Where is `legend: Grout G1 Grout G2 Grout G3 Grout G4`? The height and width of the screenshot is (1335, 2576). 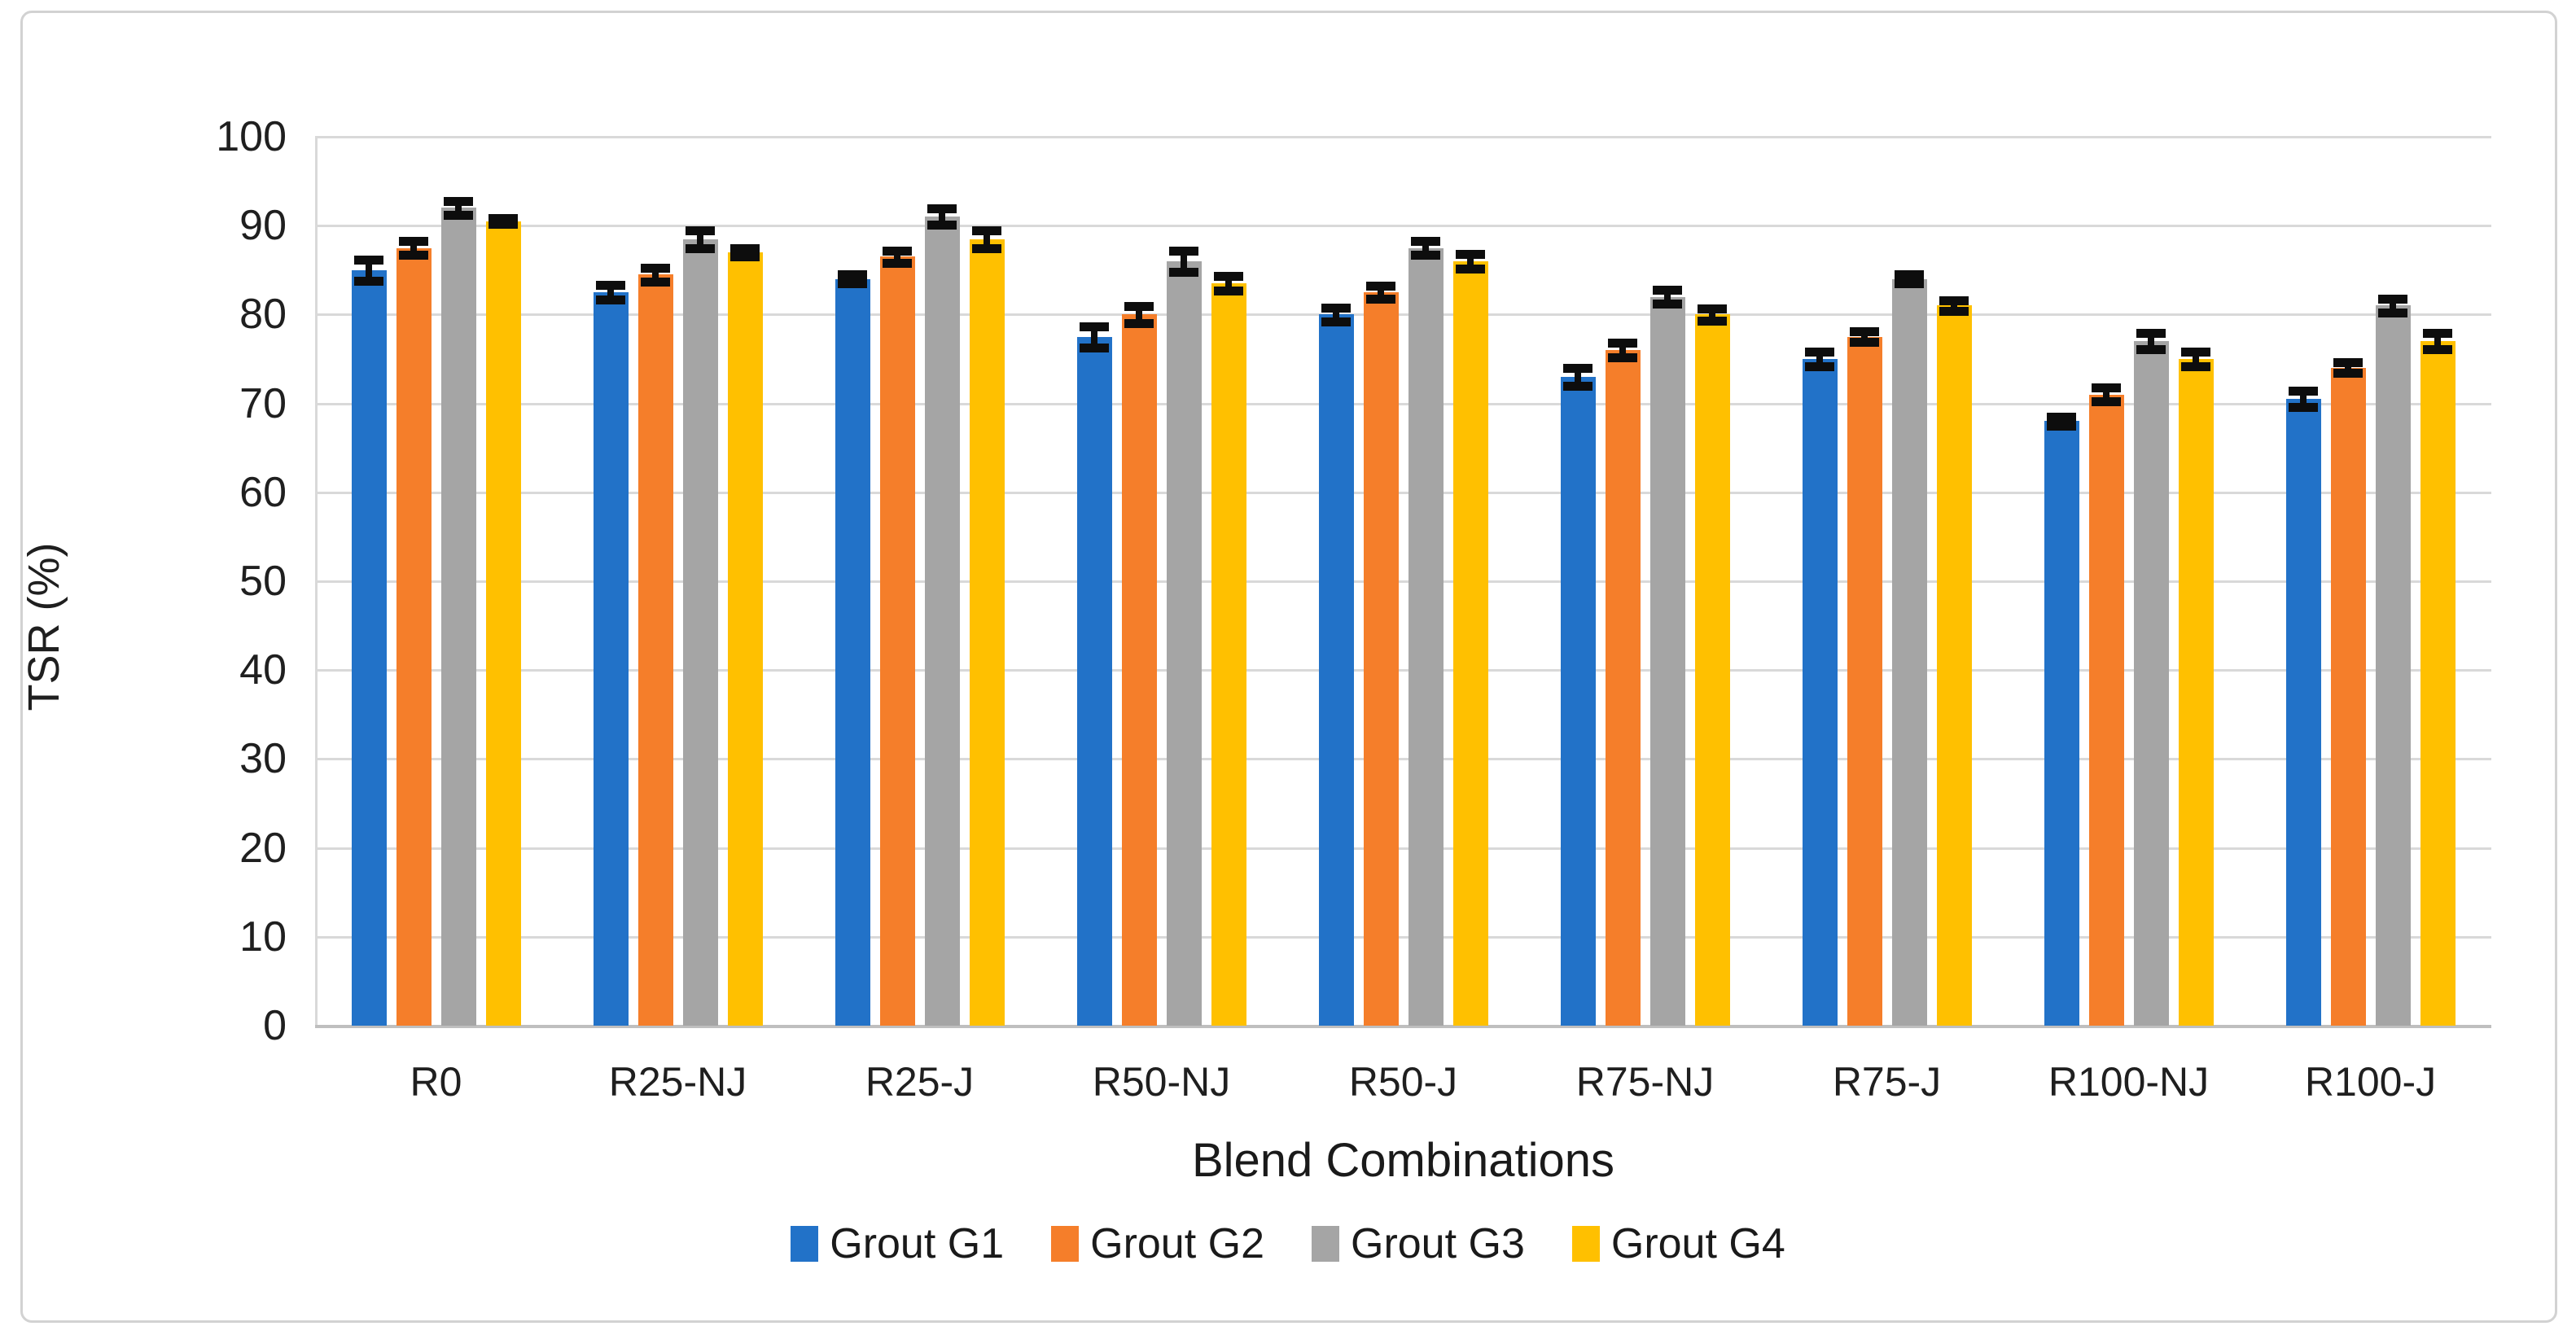
legend: Grout G1 Grout G2 Grout G3 Grout G4 is located at coordinates (1288, 1243).